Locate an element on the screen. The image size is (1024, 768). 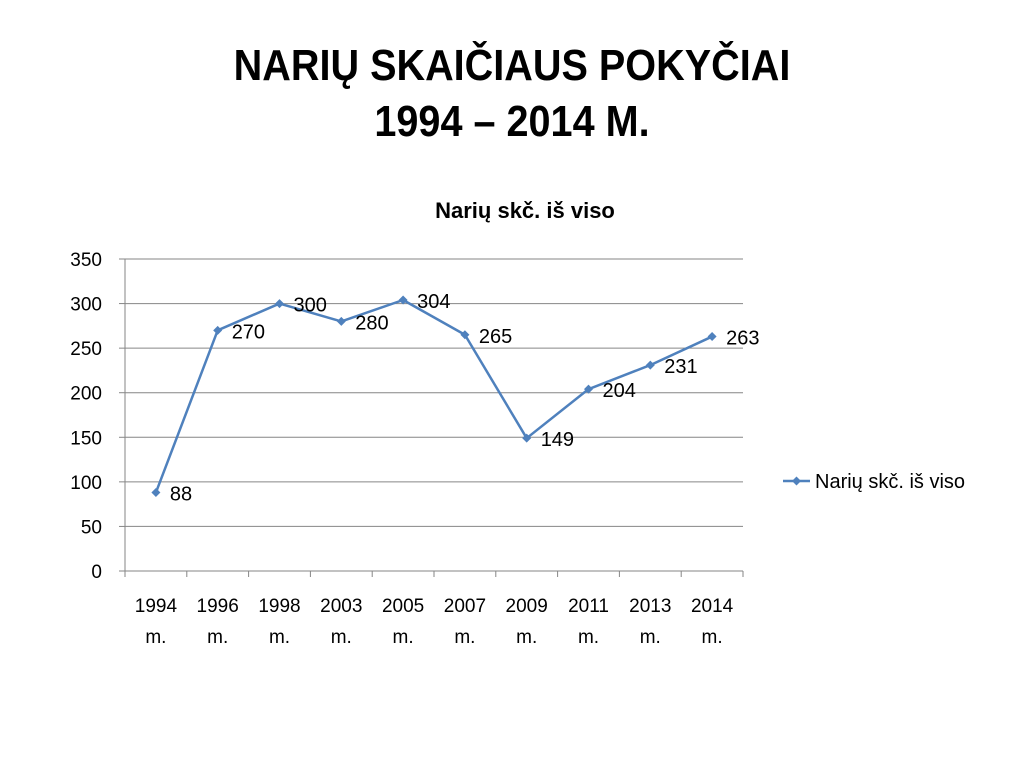
slide-title-line-1: NARIŲ SKAIČIAUS POKYČIAI is located at coordinates (512, 65).